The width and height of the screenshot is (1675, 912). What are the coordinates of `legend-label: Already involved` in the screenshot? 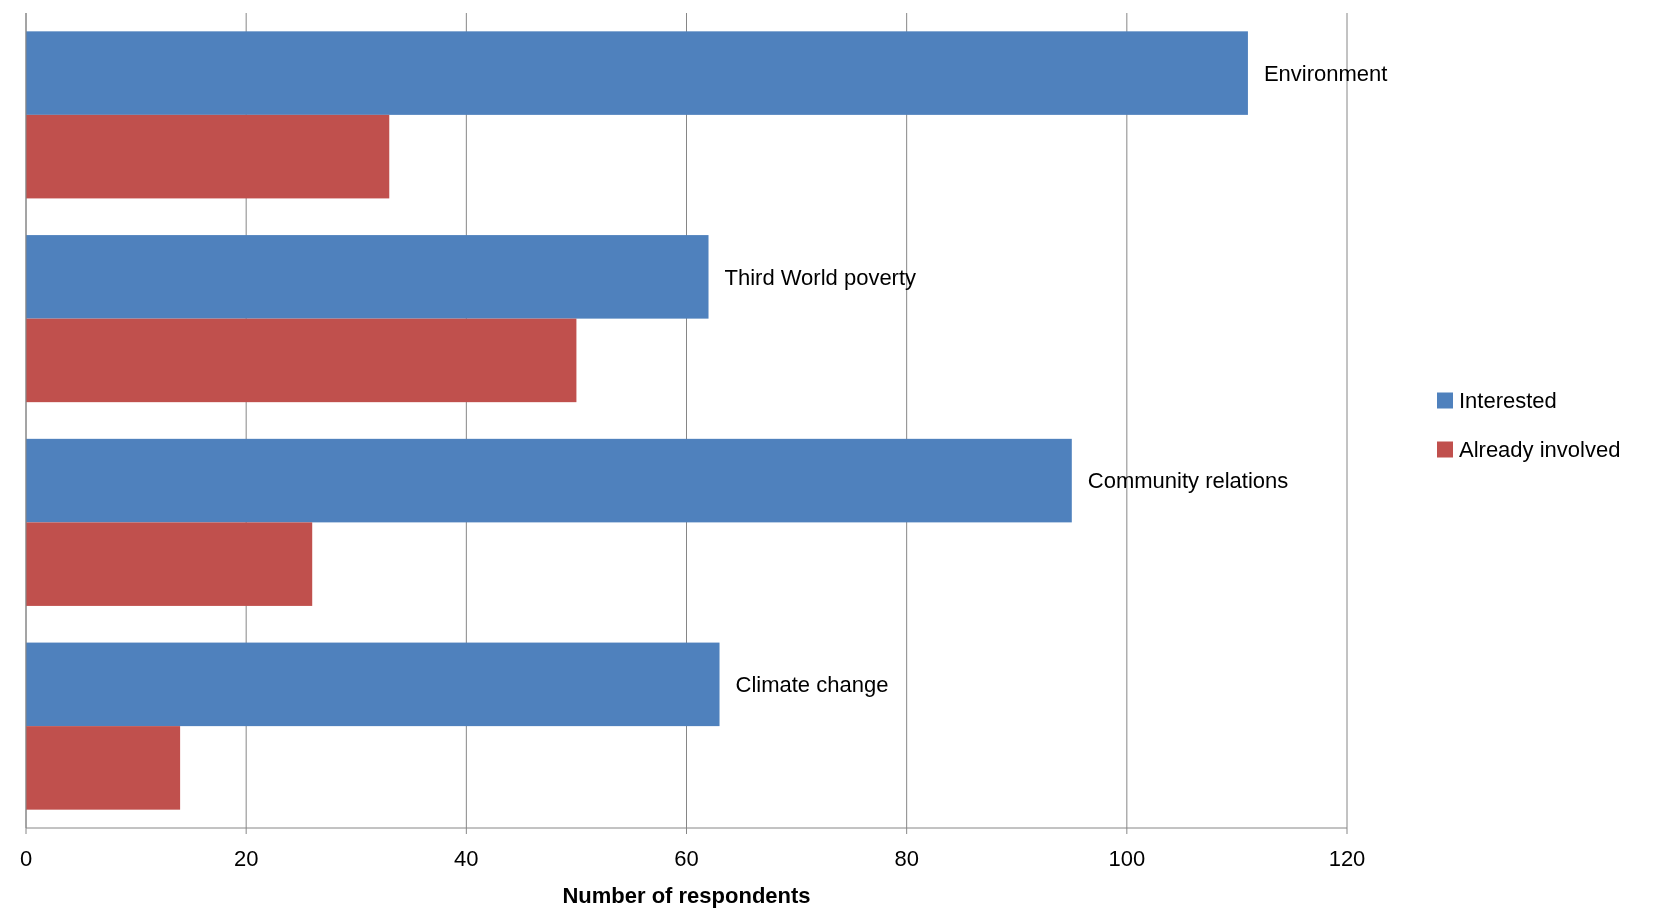 It's located at (1540, 450).